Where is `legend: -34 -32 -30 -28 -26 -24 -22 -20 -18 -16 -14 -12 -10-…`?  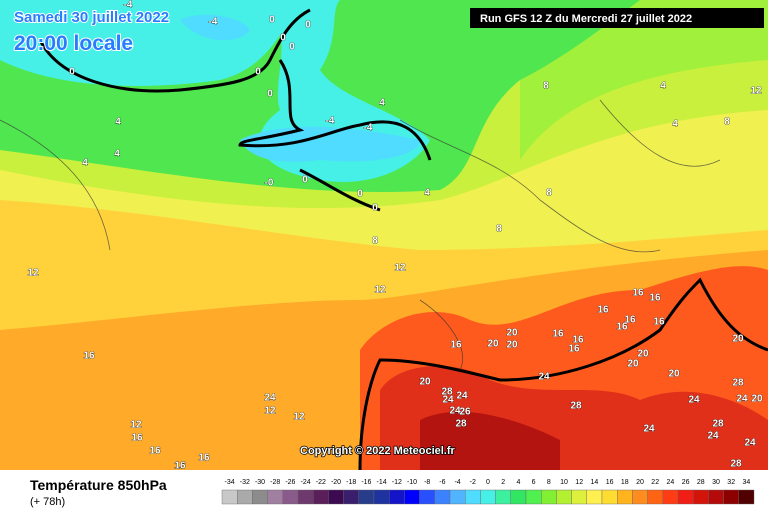 legend: -34 -32 -30 -28 -26 -24 -22 -20 -18 -16 -14 -12 -10-… is located at coordinates (488, 492).